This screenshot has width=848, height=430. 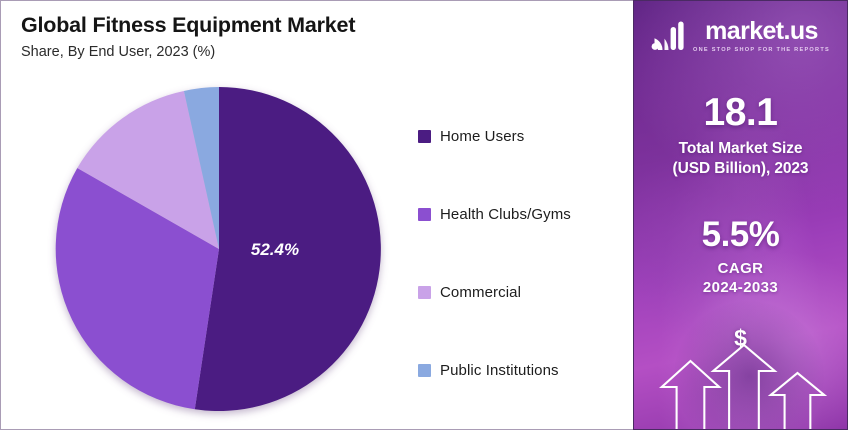 I want to click on stat-market-size-label-line2: (USD Billion), 2023, so click(x=740, y=168).